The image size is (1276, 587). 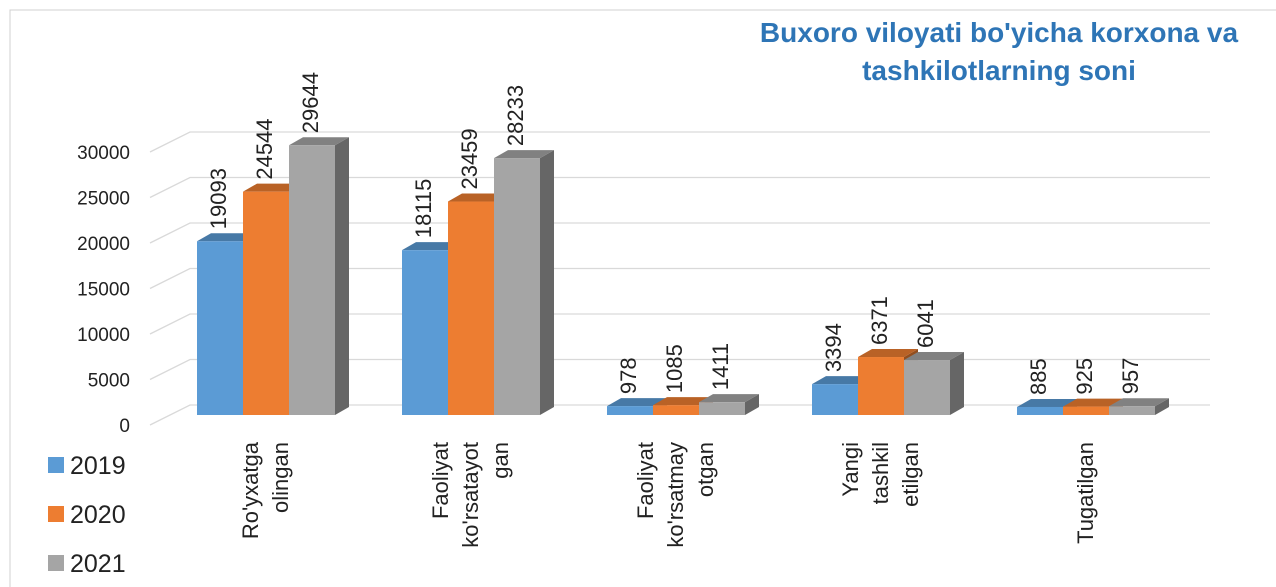 I want to click on legend-label: 2021, so click(x=98, y=564).